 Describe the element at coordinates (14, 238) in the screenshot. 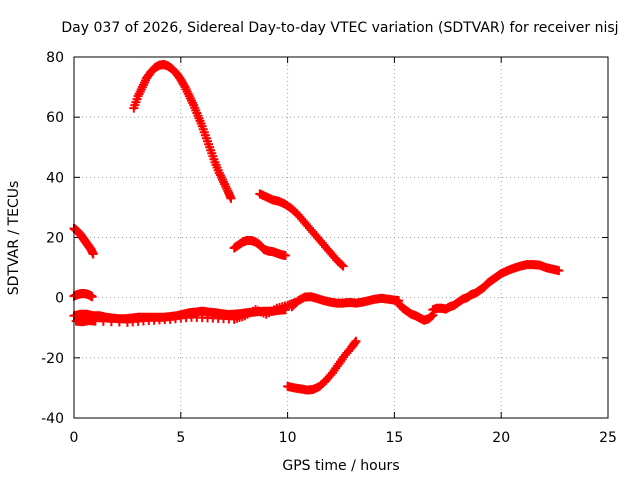

I see `y-axis-label: SDTVAR / TECUs` at that location.